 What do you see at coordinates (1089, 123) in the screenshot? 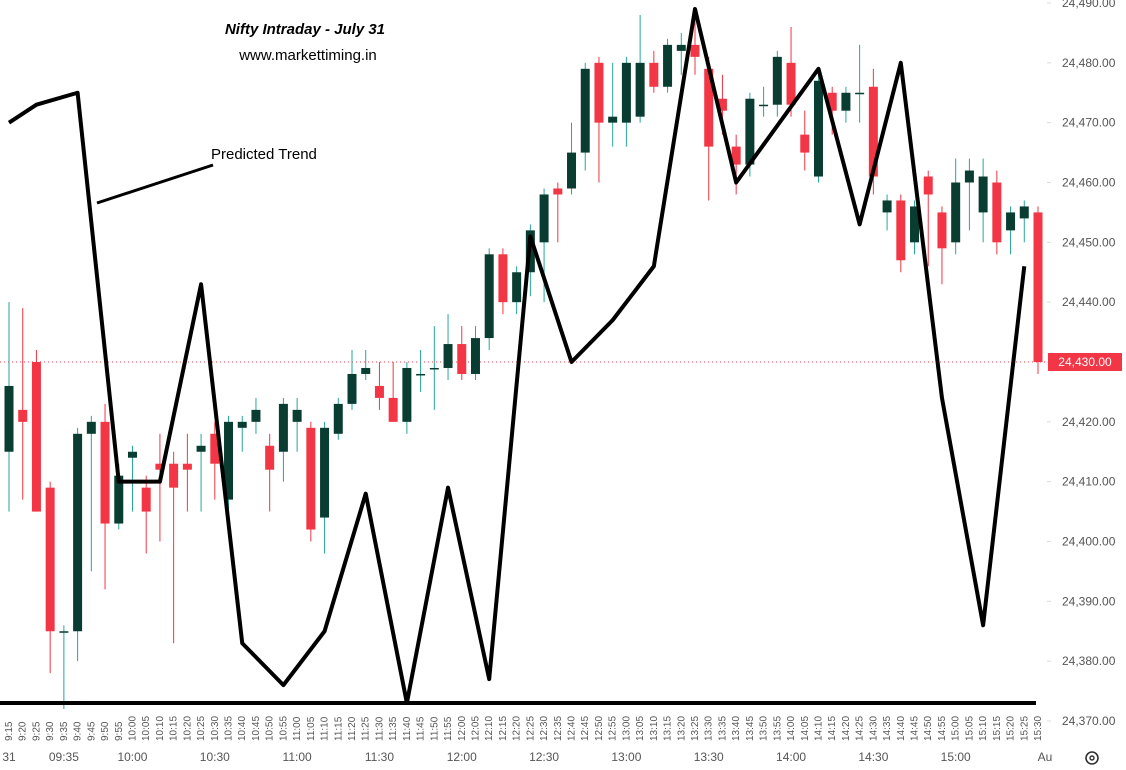
I see `y-tick-label: 24,470.00` at bounding box center [1089, 123].